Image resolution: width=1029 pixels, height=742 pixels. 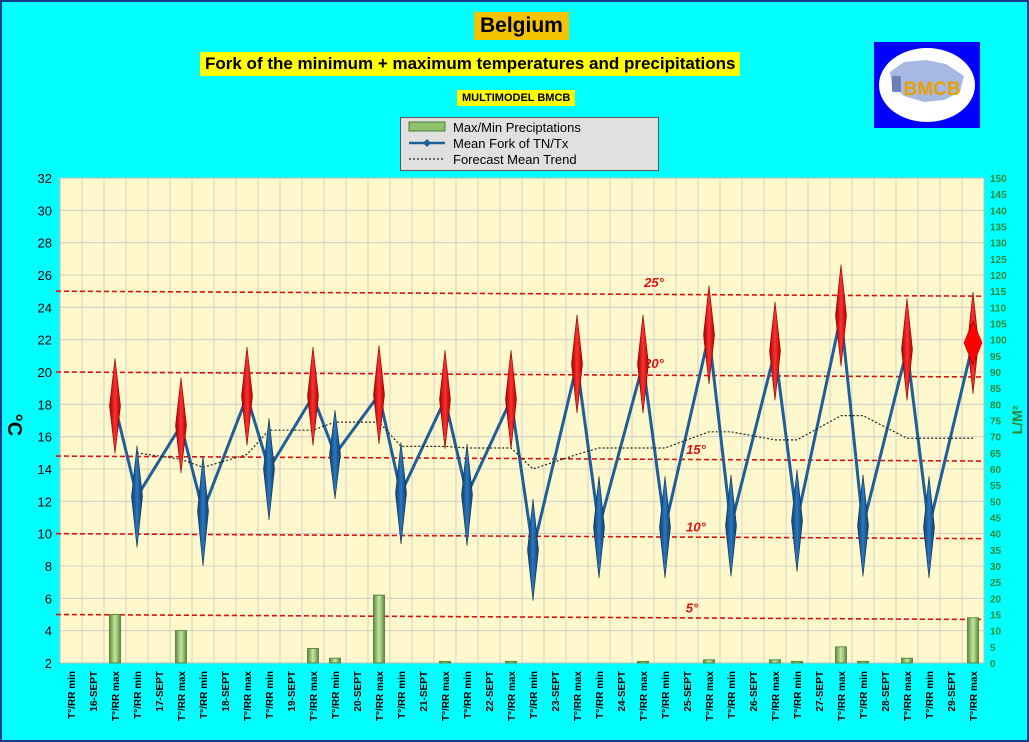 I want to click on y2-tick-label: 140, so click(x=998, y=211).